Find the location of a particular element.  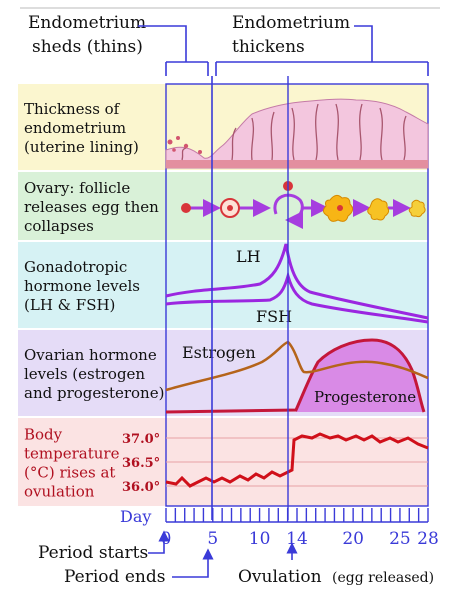

period-starts-pointer is located at coordinates (159, 542).